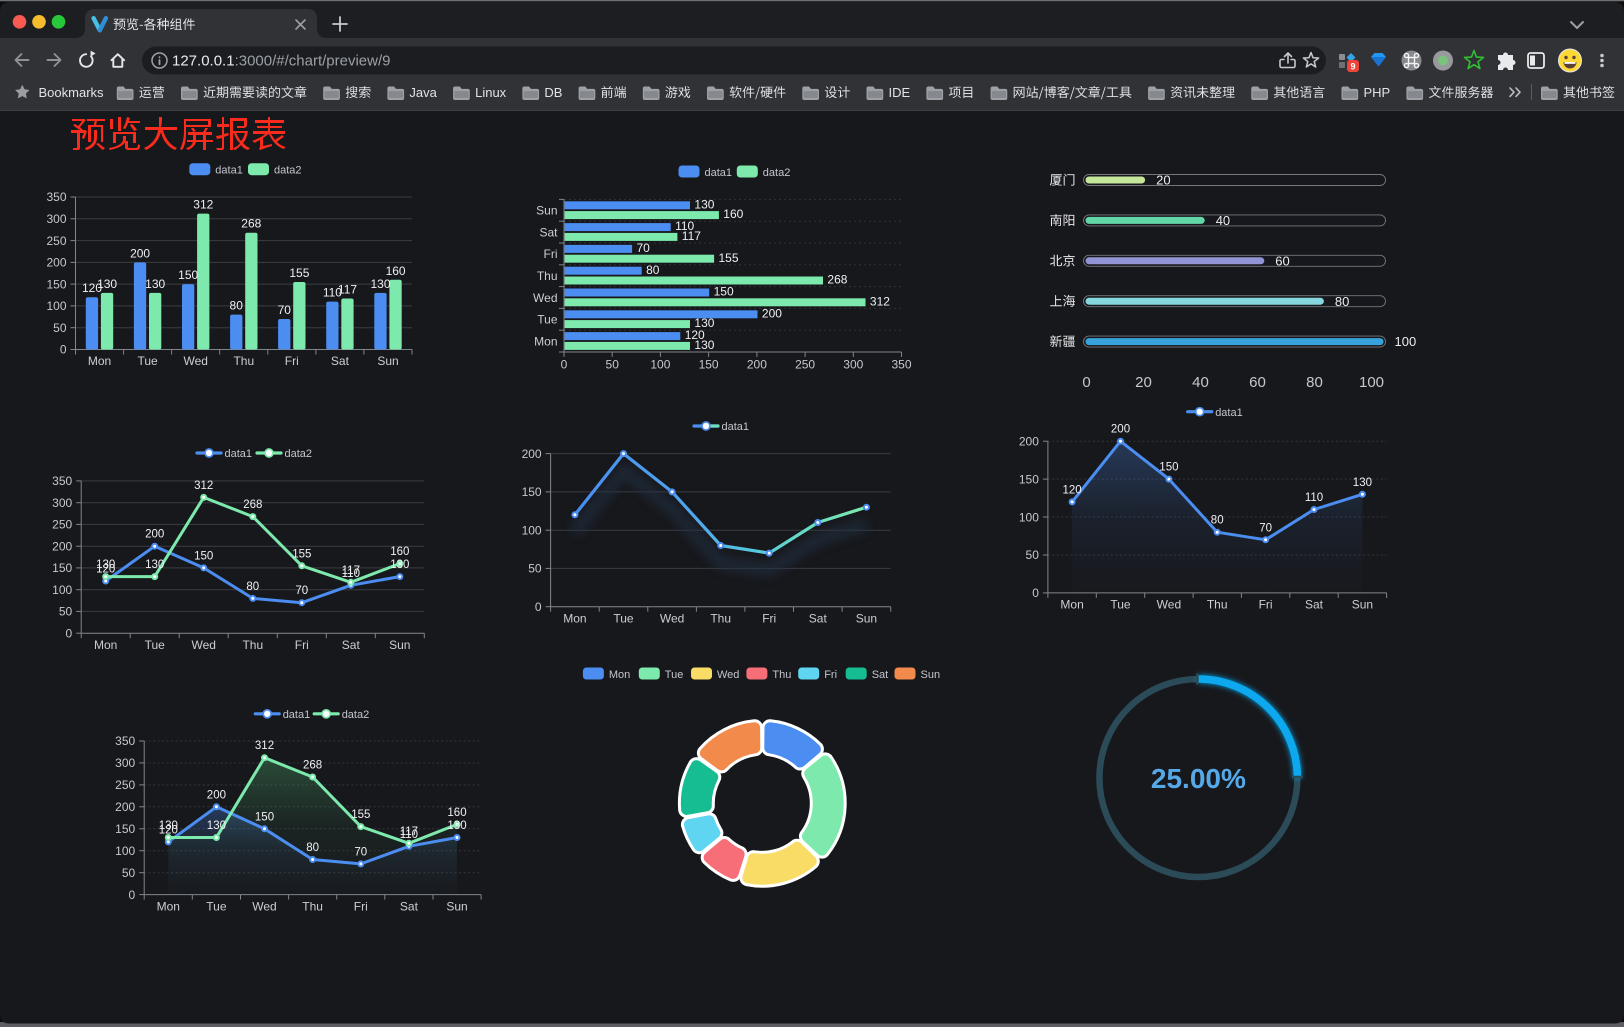 Image resolution: width=1624 pixels, height=1027 pixels. What do you see at coordinates (1163, 180) in the screenshot?
I see `svg-text: 20` at bounding box center [1163, 180].